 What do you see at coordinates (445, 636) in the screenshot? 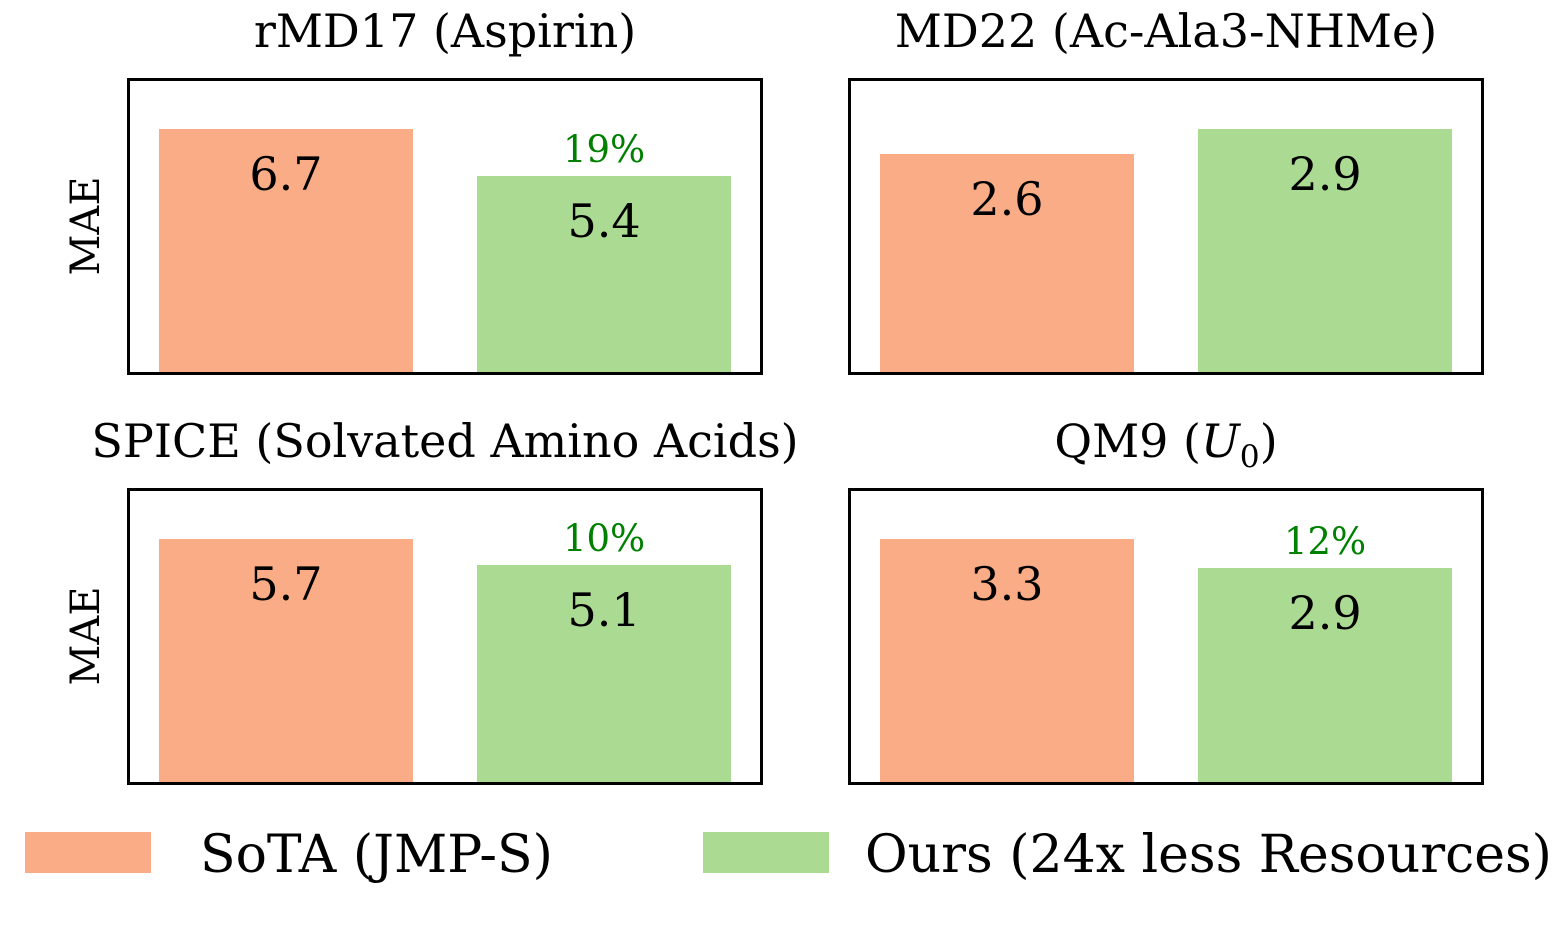
I see `plot-area: 5.7 10% 5.1` at bounding box center [445, 636].